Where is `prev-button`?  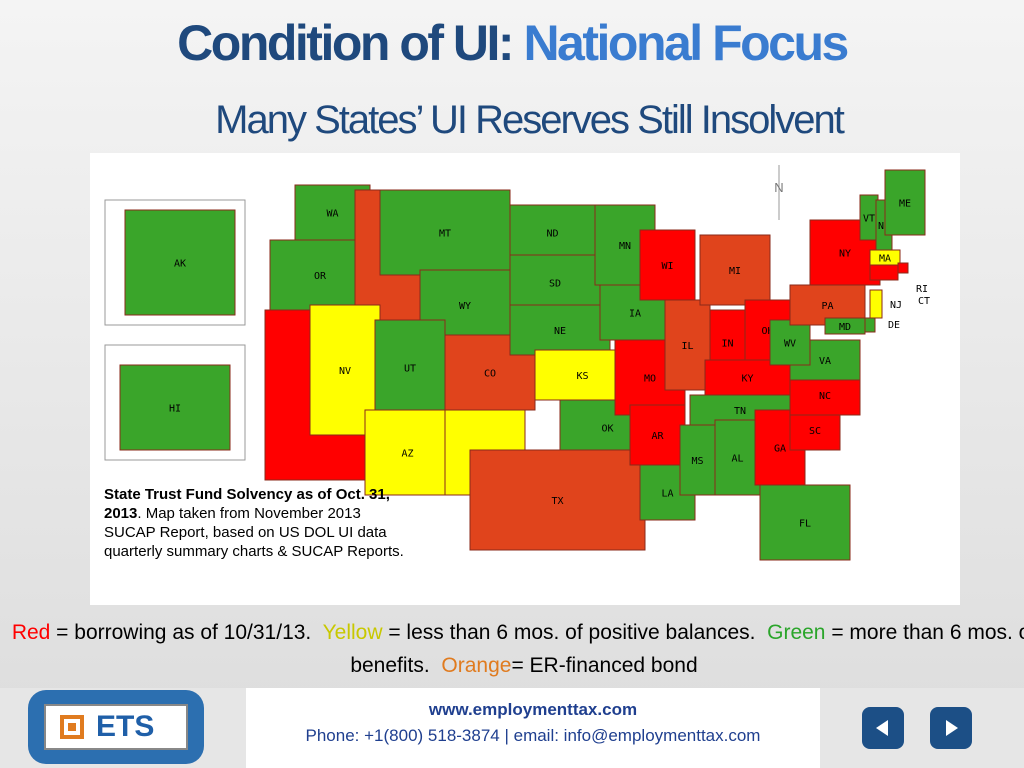
prev-button is located at coordinates (883, 728).